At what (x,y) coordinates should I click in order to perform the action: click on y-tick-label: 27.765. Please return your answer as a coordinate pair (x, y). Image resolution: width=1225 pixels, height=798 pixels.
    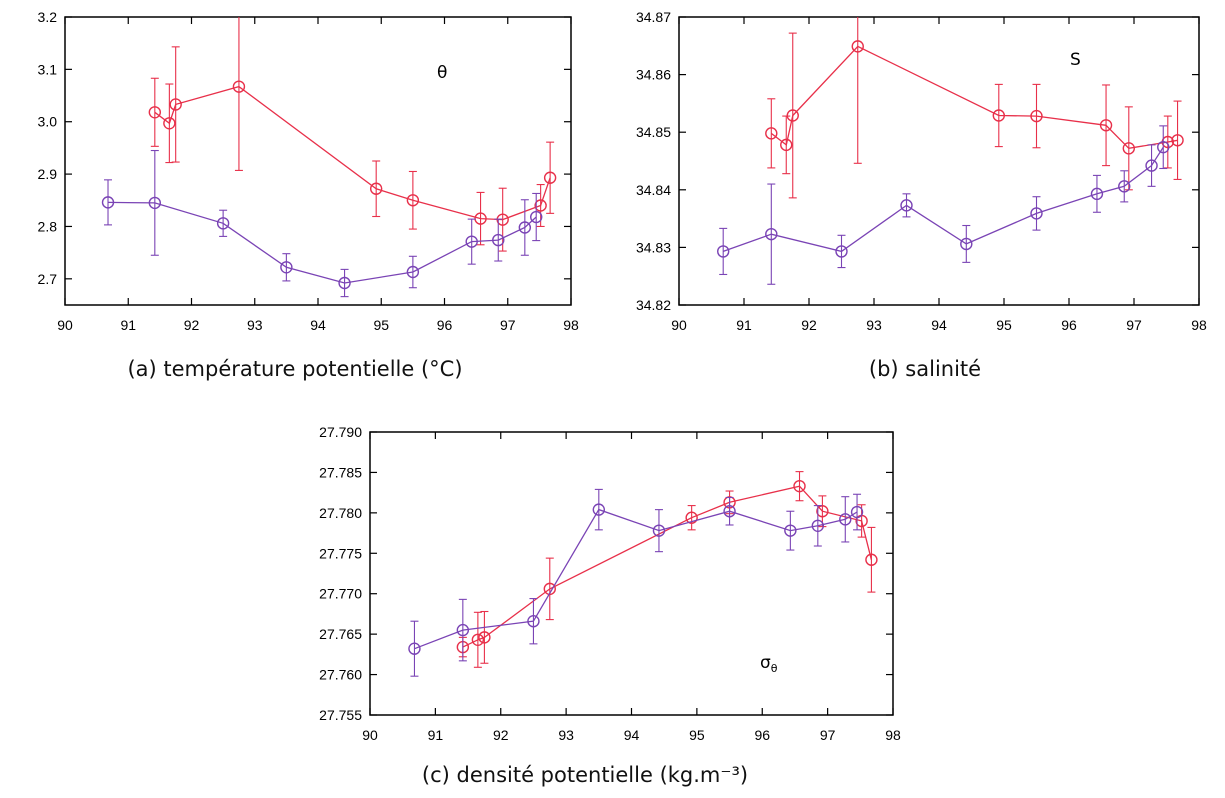
    Looking at the image, I should click on (340, 634).